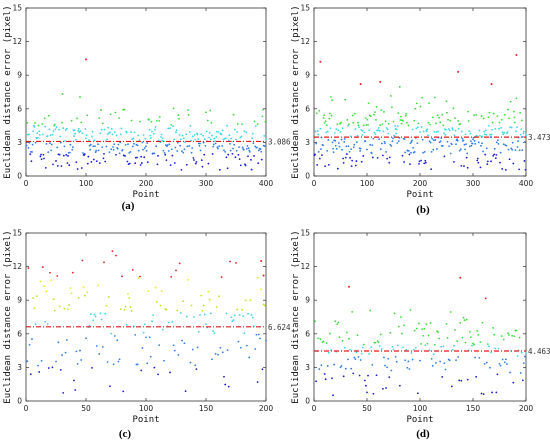 This screenshot has width=550, height=446. Describe the element at coordinates (305, 266) in the screenshot. I see `y-tick-label: 12` at that location.